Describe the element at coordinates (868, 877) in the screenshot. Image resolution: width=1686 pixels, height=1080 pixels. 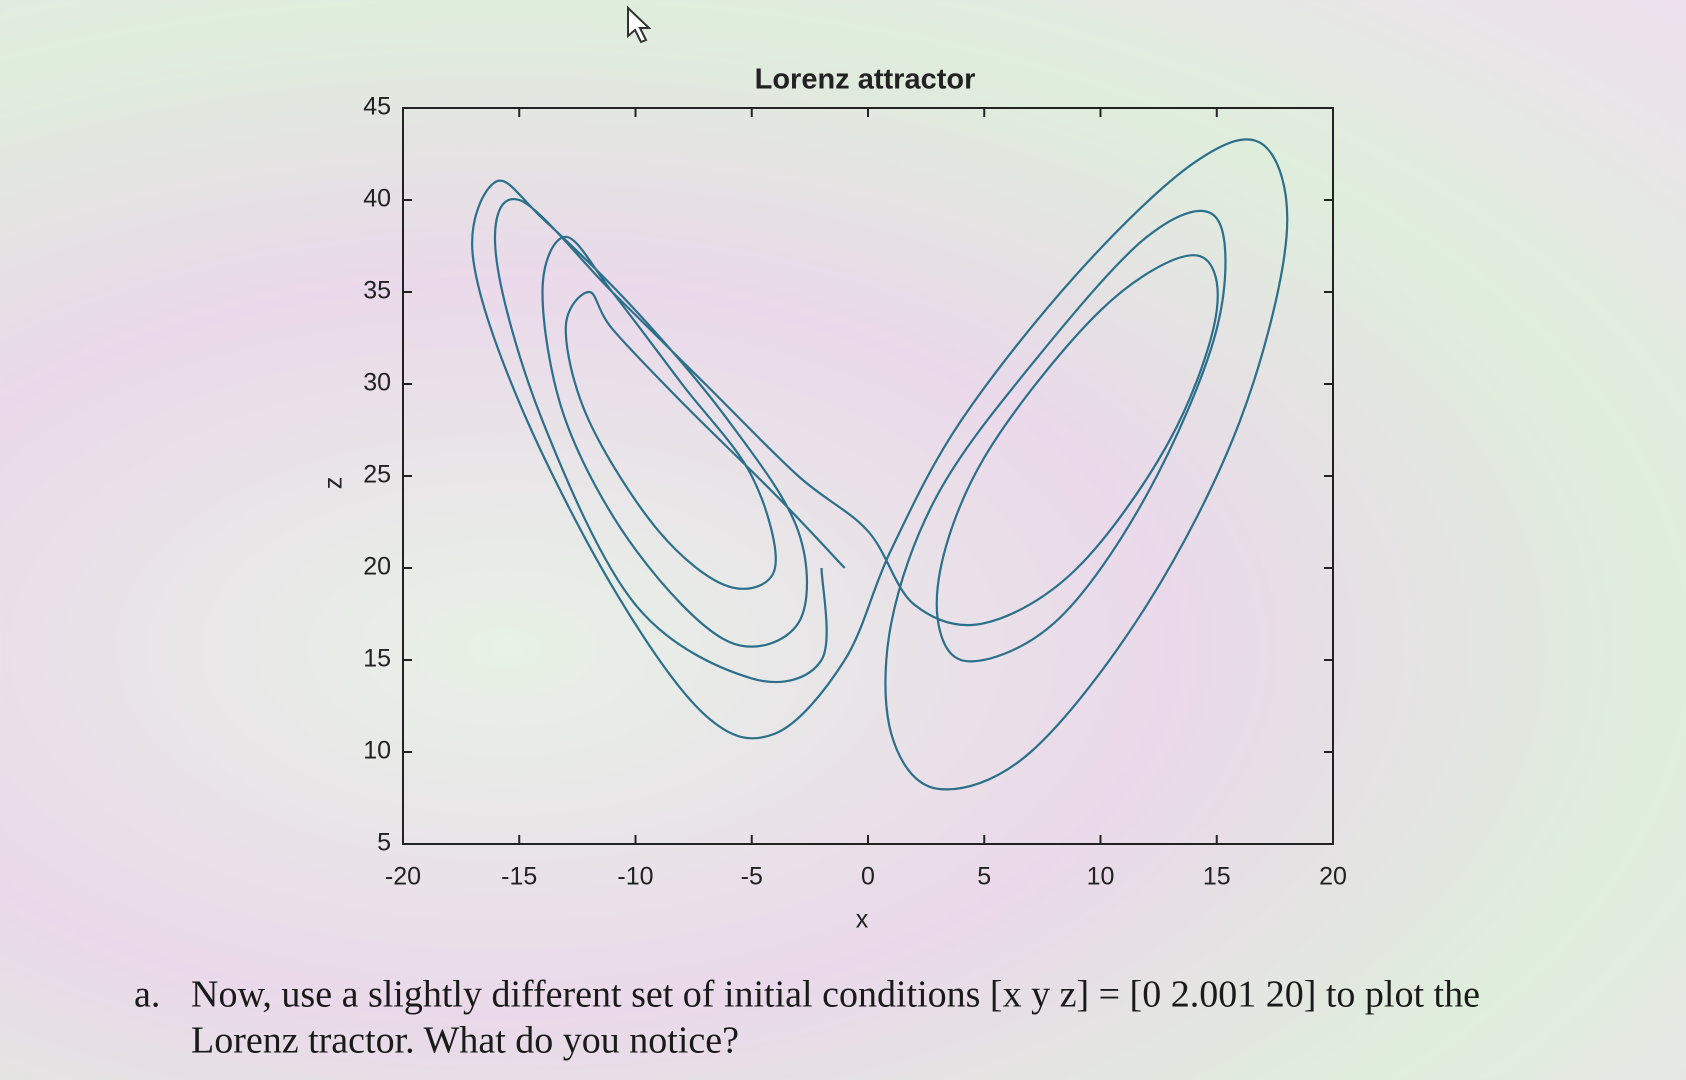
I see `x-tick-label: 0` at that location.